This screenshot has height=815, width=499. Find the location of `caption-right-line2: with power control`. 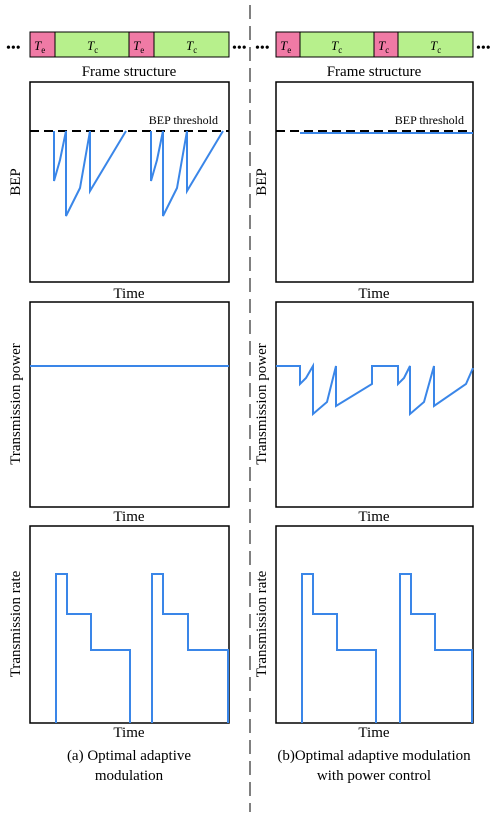

caption-right-line2: with power control is located at coordinates (374, 776).